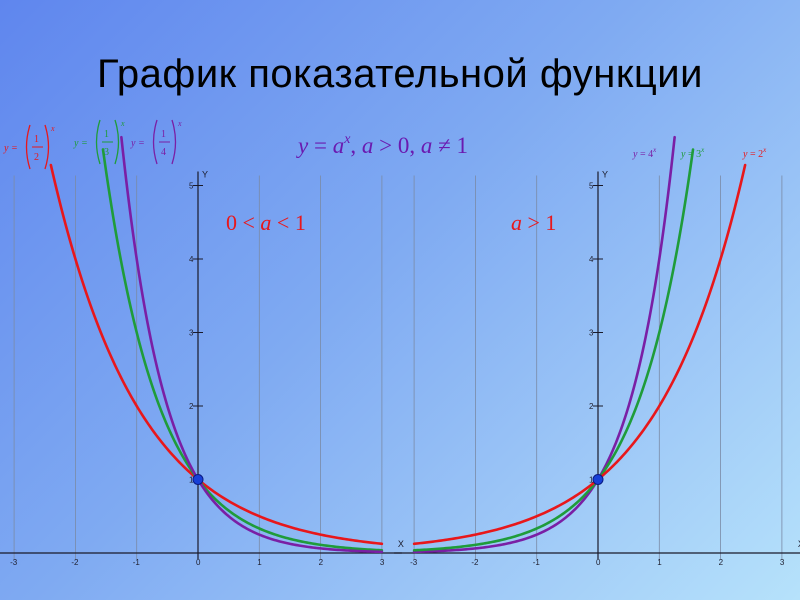 The height and width of the screenshot is (600, 800). Describe the element at coordinates (533, 222) in the screenshot. I see `condition-increasing: a > 1` at that location.